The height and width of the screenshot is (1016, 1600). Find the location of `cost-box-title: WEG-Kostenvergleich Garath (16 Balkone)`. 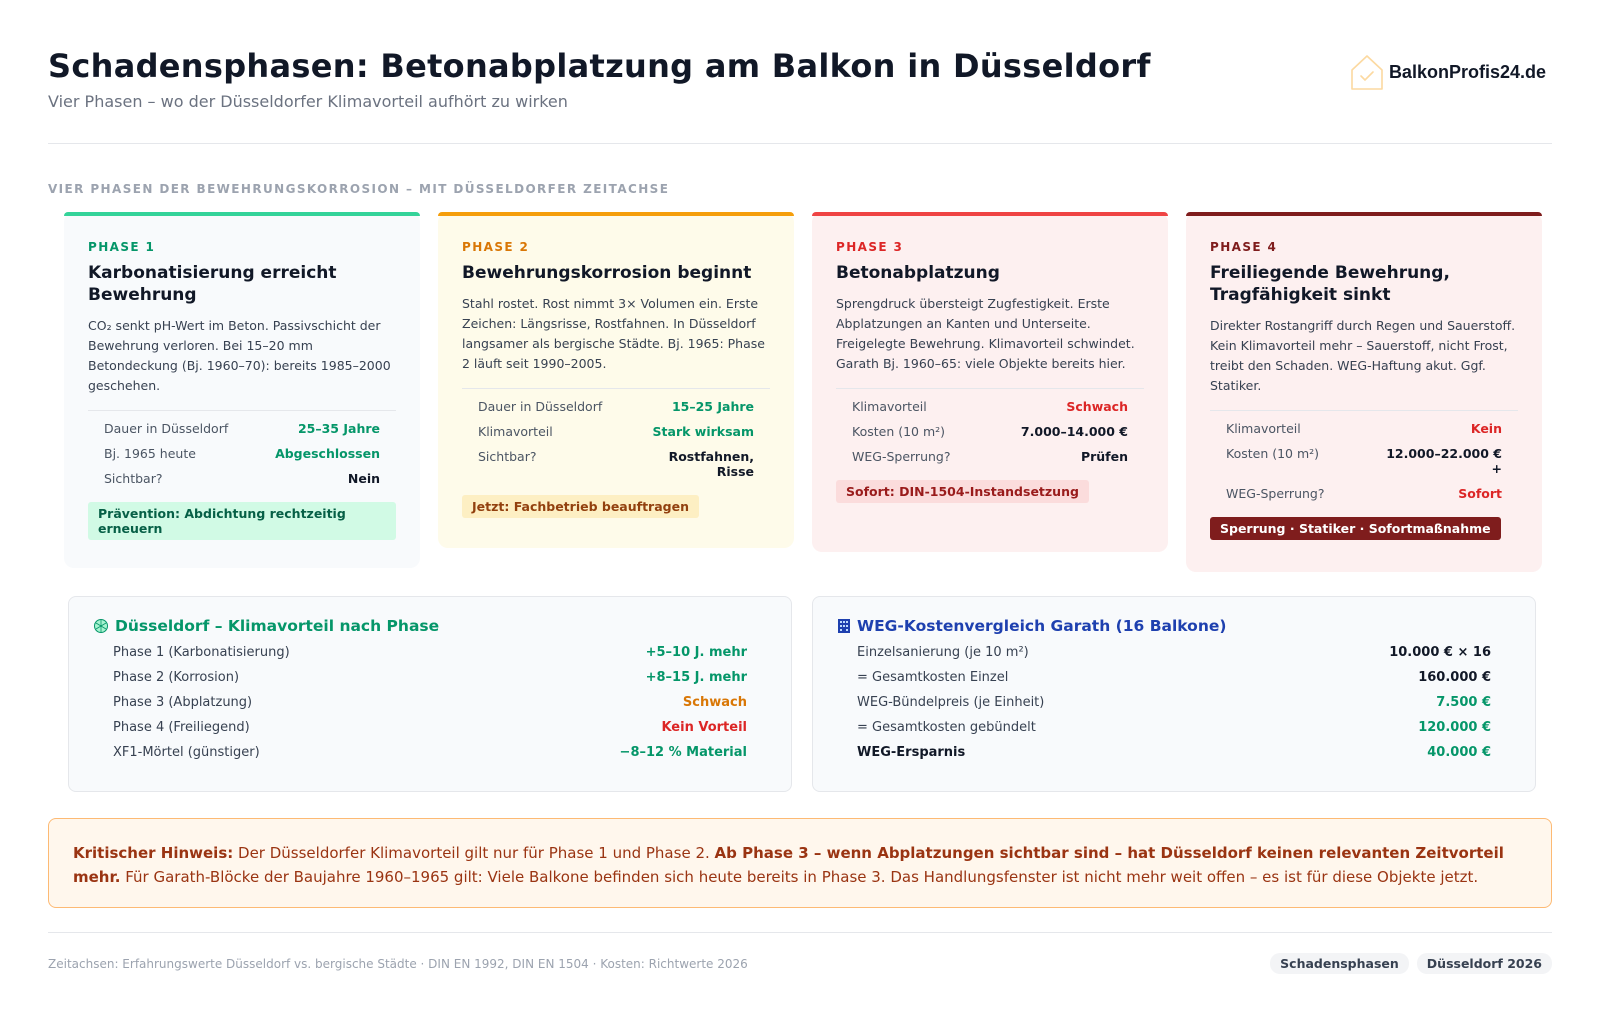

cost-box-title: WEG-Kostenvergleich Garath (16 Balkone) is located at coordinates (1174, 626).